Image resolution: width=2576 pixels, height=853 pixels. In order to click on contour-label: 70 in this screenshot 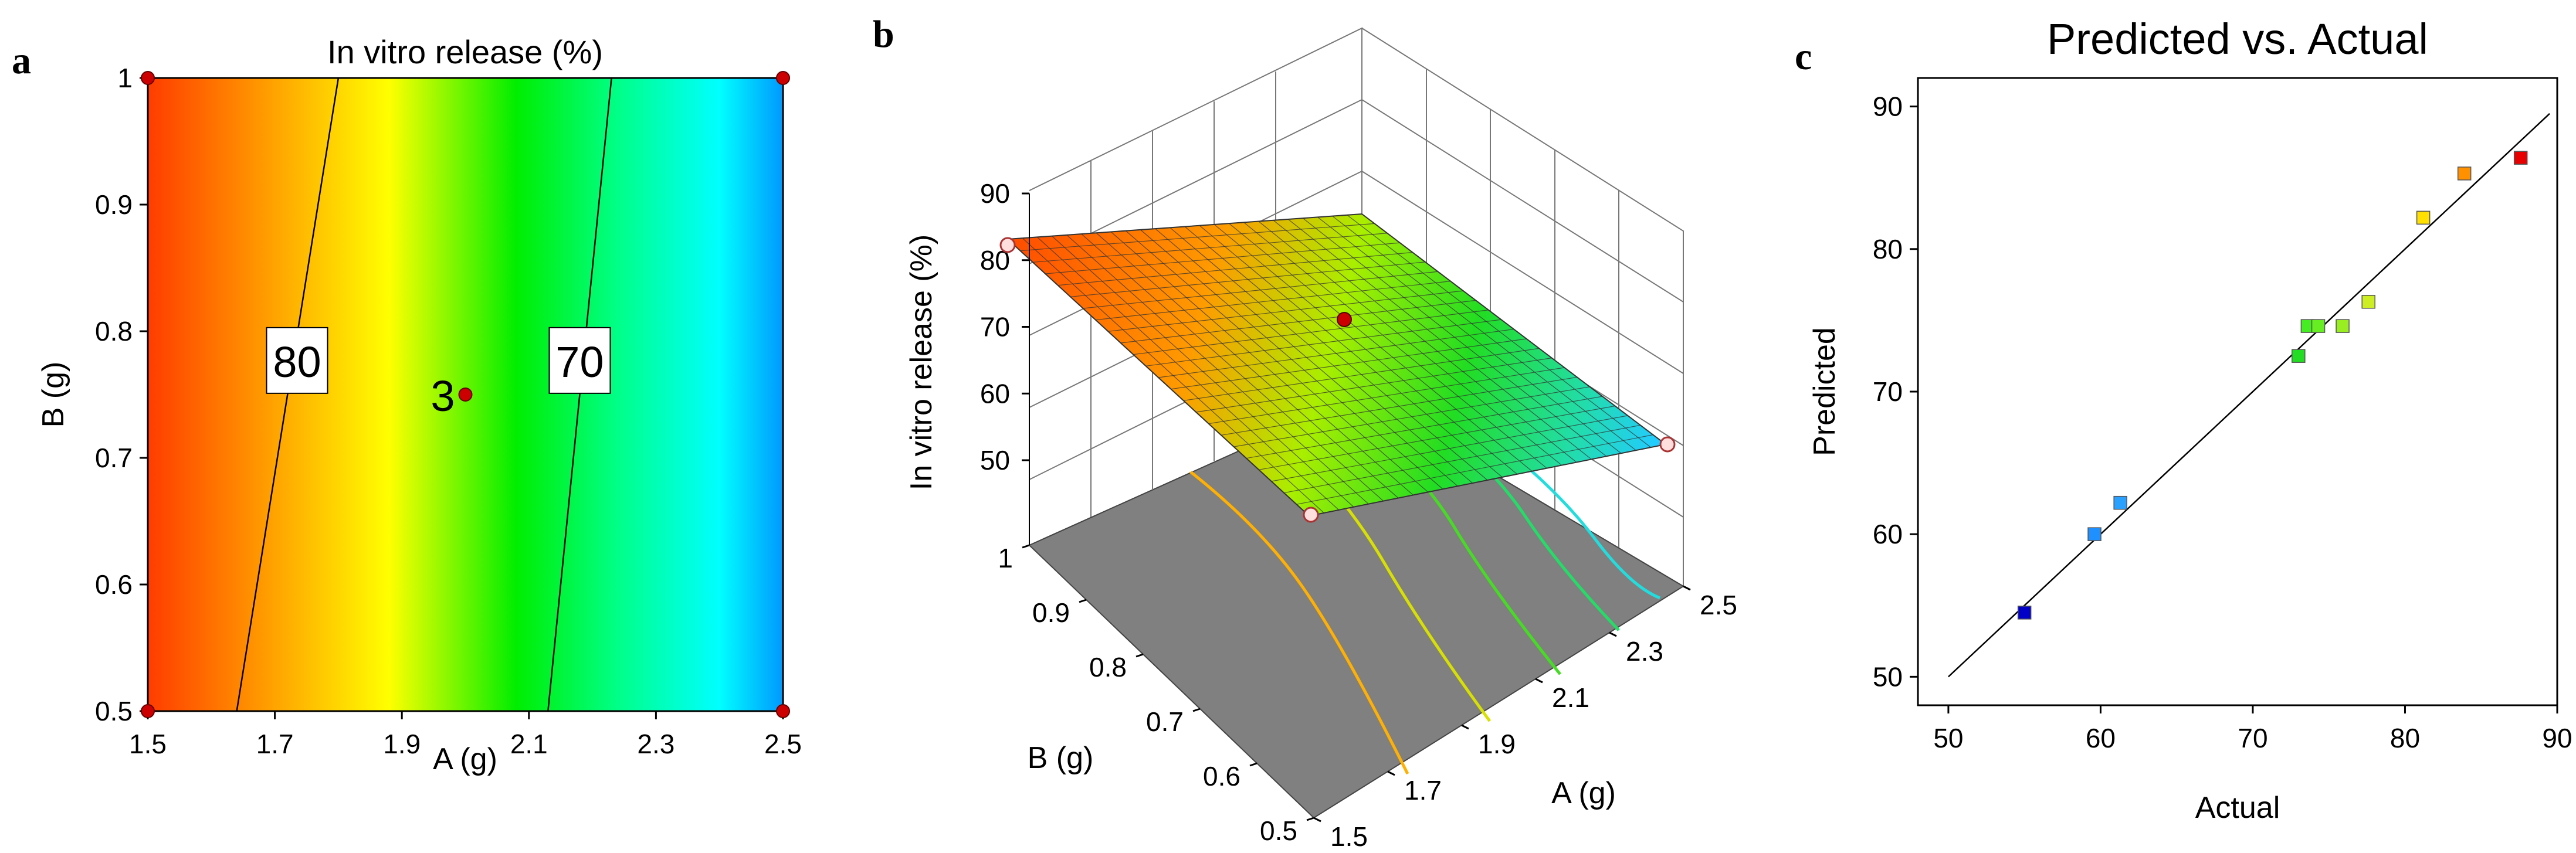, I will do `click(579, 362)`.